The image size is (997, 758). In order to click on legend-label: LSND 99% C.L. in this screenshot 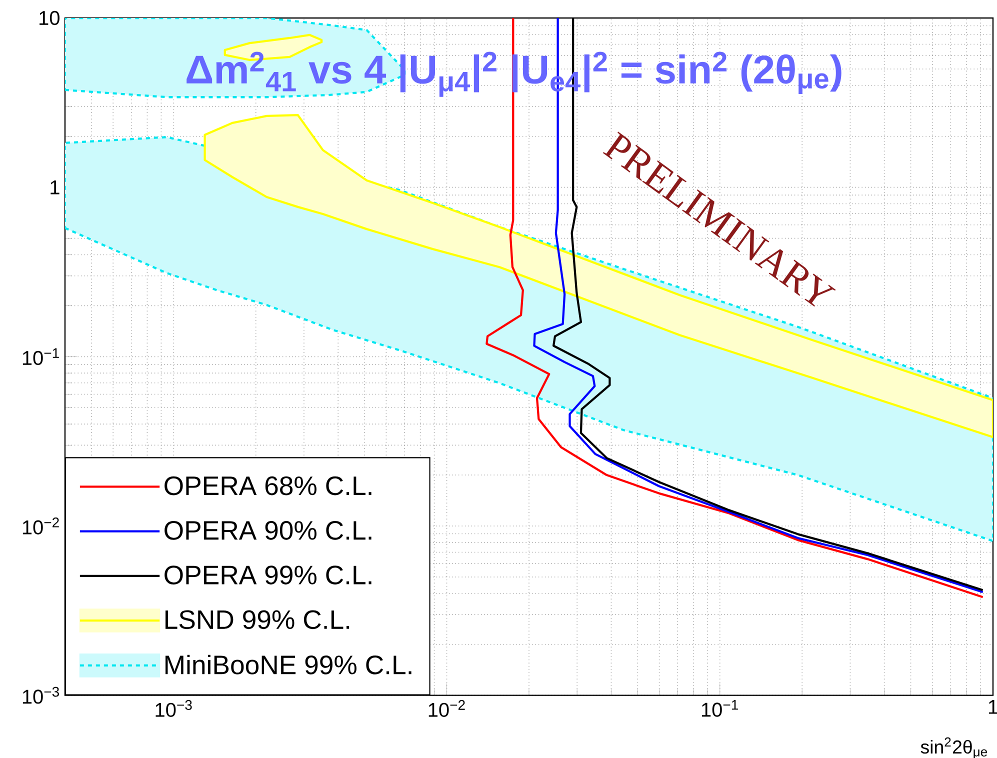, I will do `click(258, 619)`.